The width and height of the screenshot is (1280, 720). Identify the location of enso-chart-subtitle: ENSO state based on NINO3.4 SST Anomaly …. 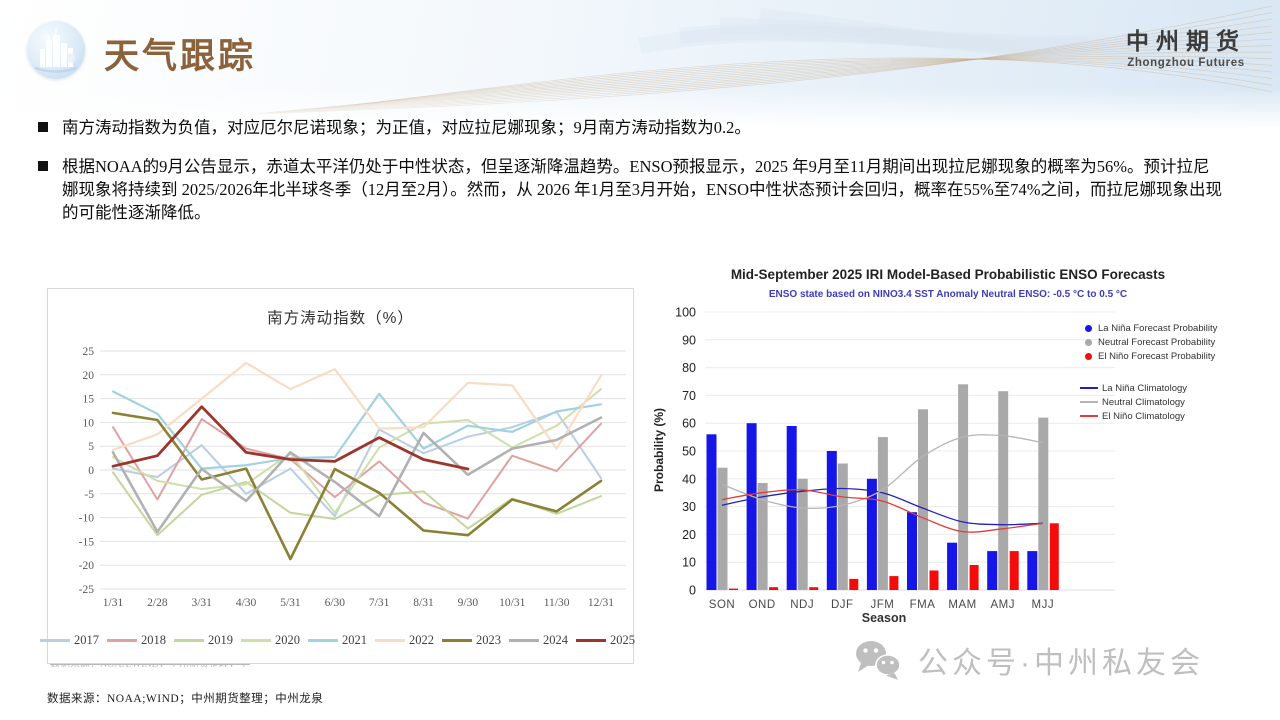
(948, 294).